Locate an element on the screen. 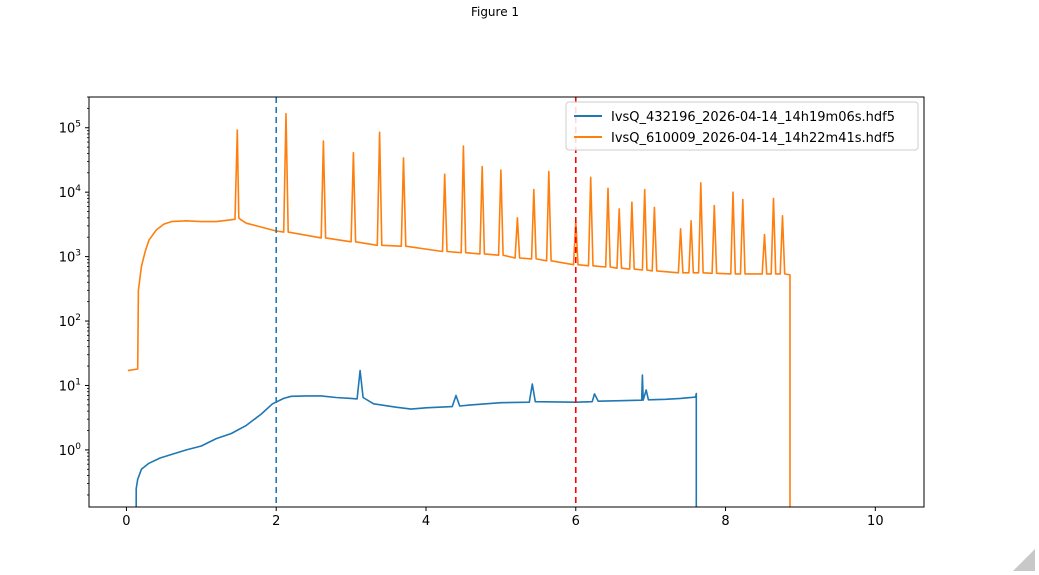 Image resolution: width=1039 pixels, height=575 pixels. y-tick-exponent: 2 is located at coordinates (78, 318).